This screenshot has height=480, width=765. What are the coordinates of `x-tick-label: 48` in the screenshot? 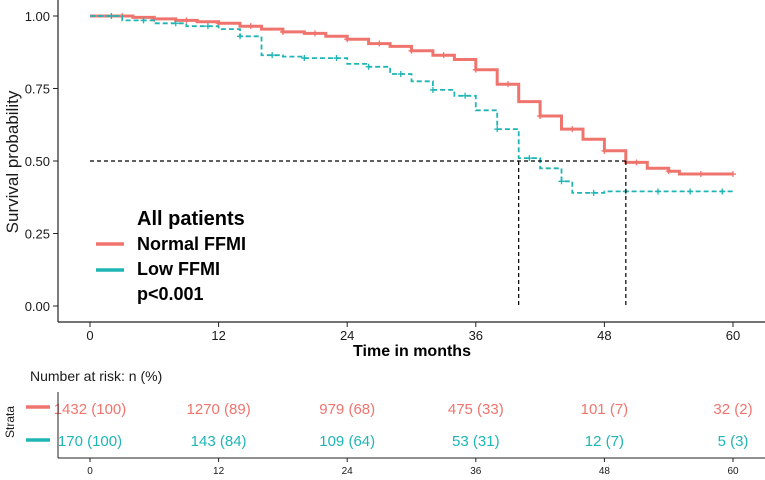 It's located at (604, 335).